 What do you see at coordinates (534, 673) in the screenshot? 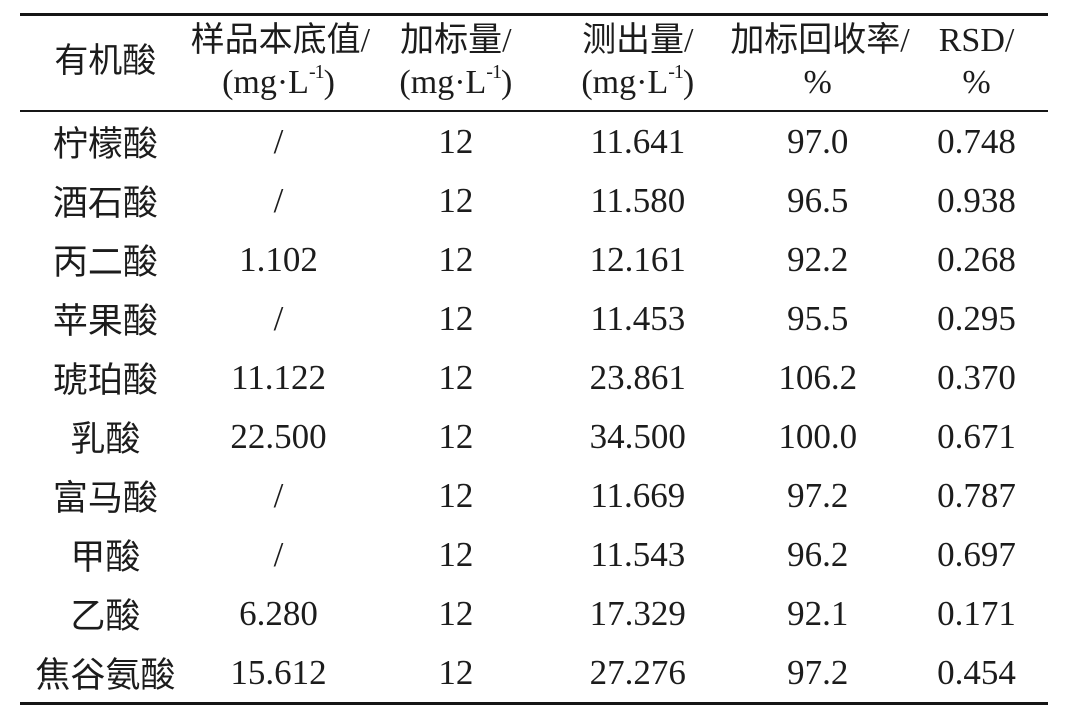
I see `table-row: 焦谷氨酸 15.612 12 27.276 97.2 0.454` at bounding box center [534, 673].